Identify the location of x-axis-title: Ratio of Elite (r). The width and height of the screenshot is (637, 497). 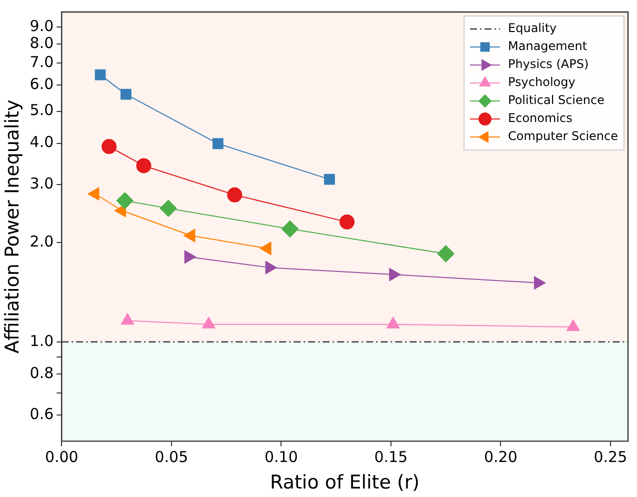
(345, 483).